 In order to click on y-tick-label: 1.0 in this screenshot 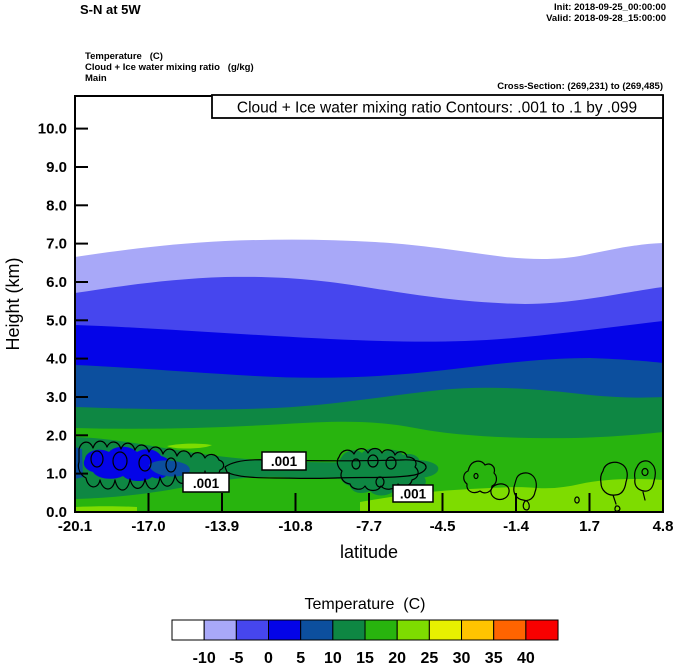, I will do `click(56, 474)`.